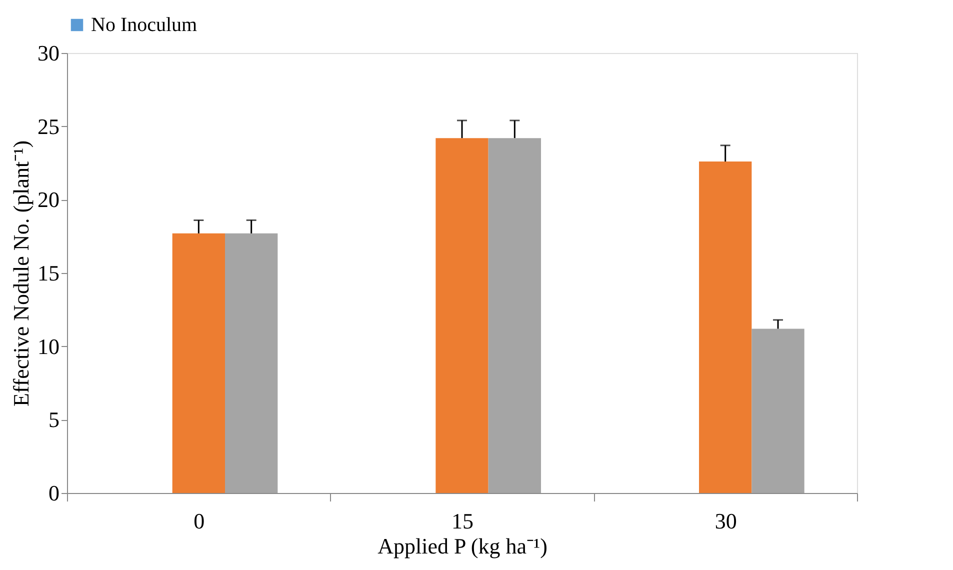  I want to click on y-tick-label: 10, so click(49, 346).